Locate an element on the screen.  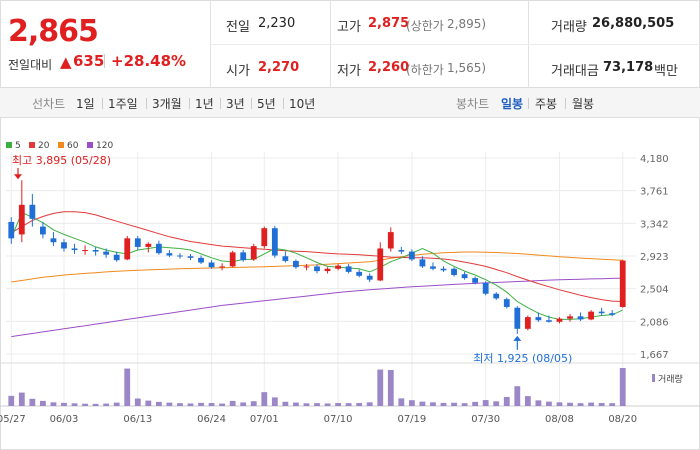
tab-daily: 일봉 is located at coordinates (512, 104).